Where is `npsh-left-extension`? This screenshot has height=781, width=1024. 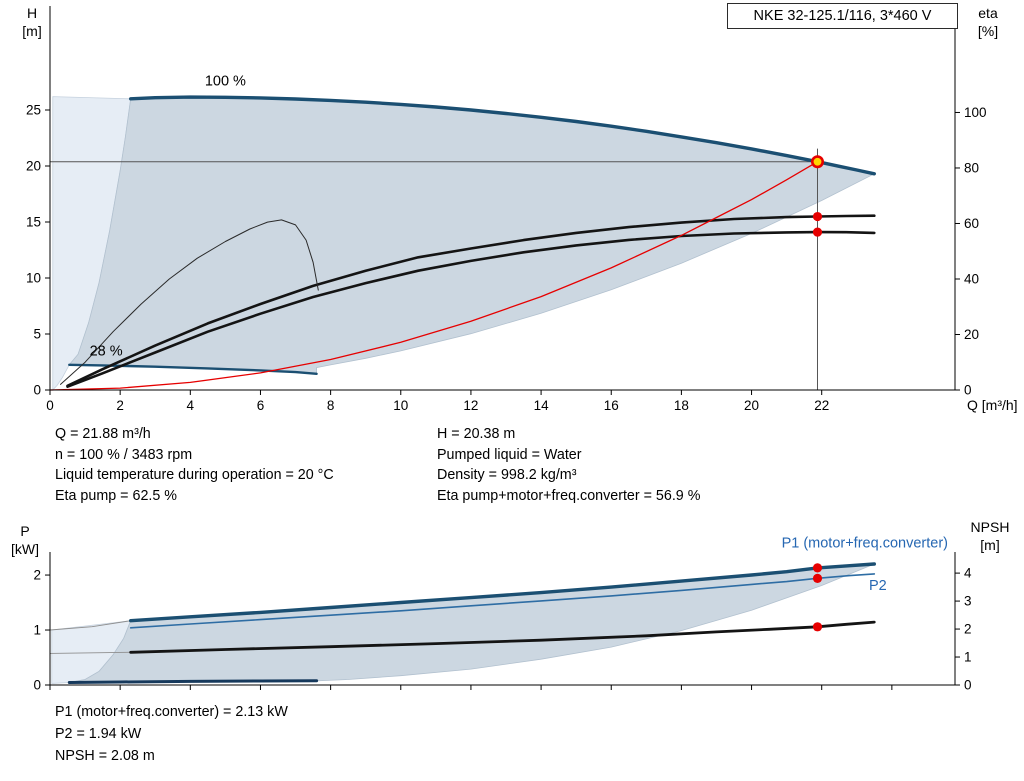 npsh-left-extension is located at coordinates (90, 652).